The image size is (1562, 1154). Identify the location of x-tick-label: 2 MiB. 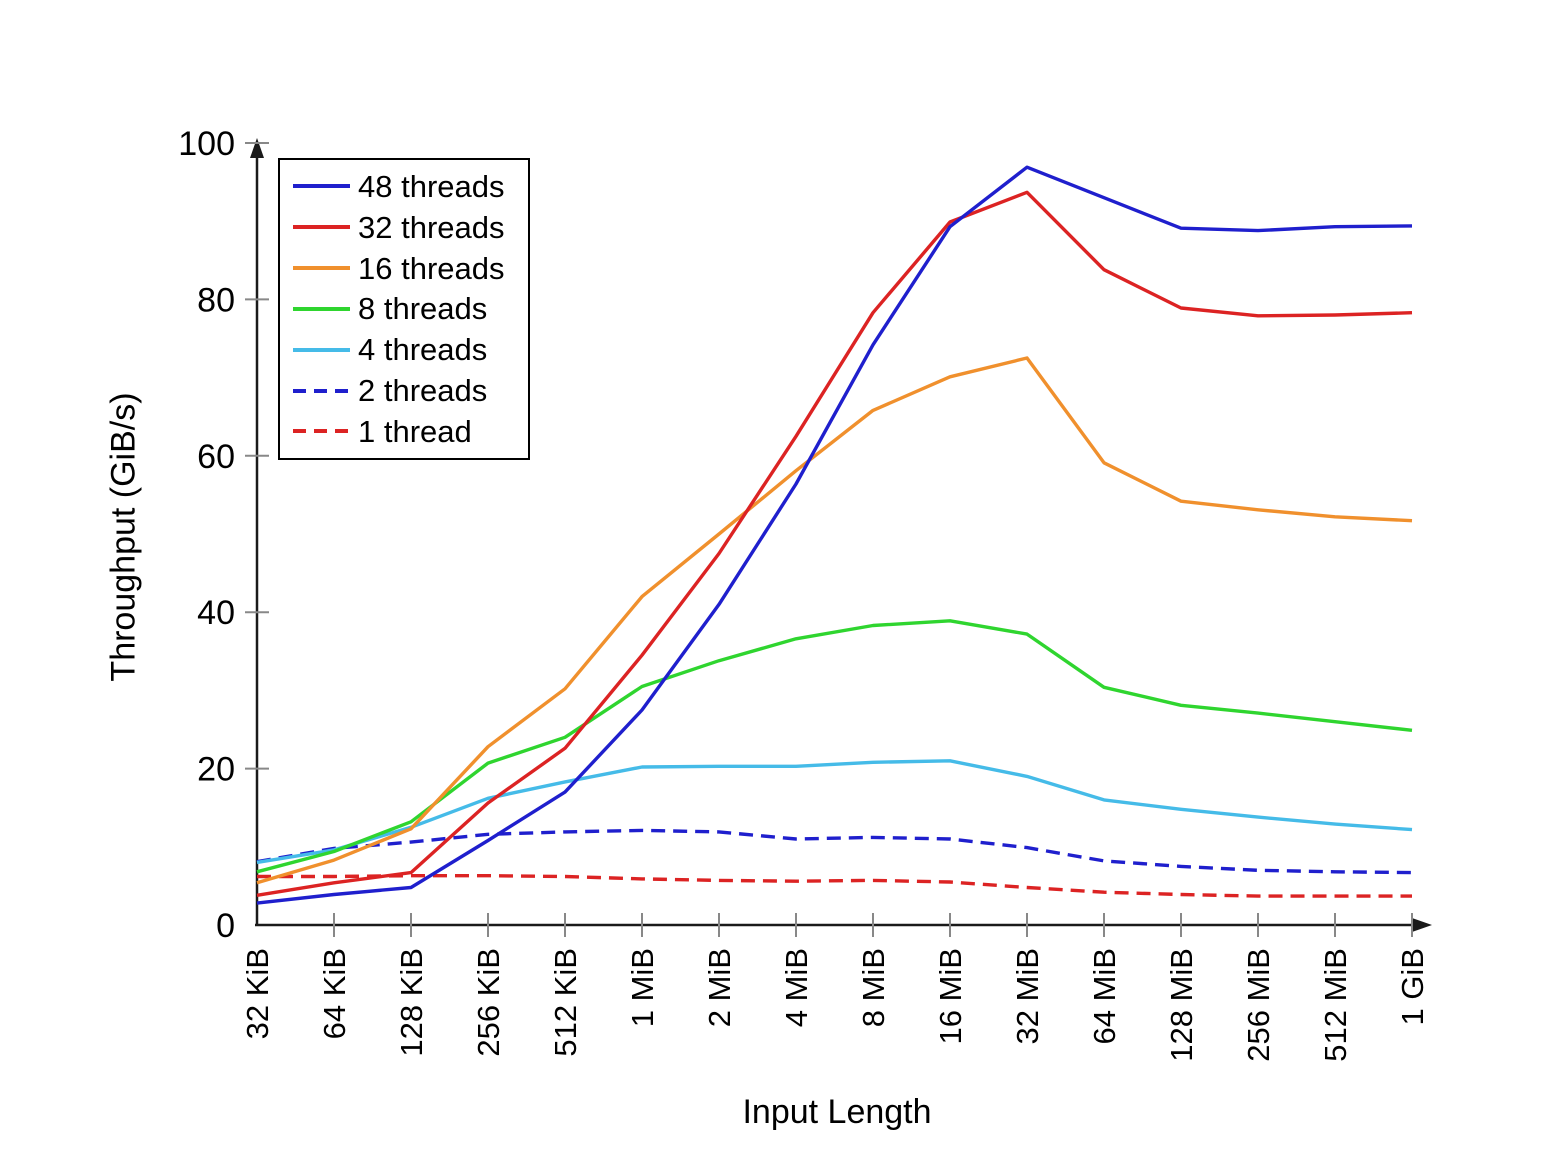
(719, 987).